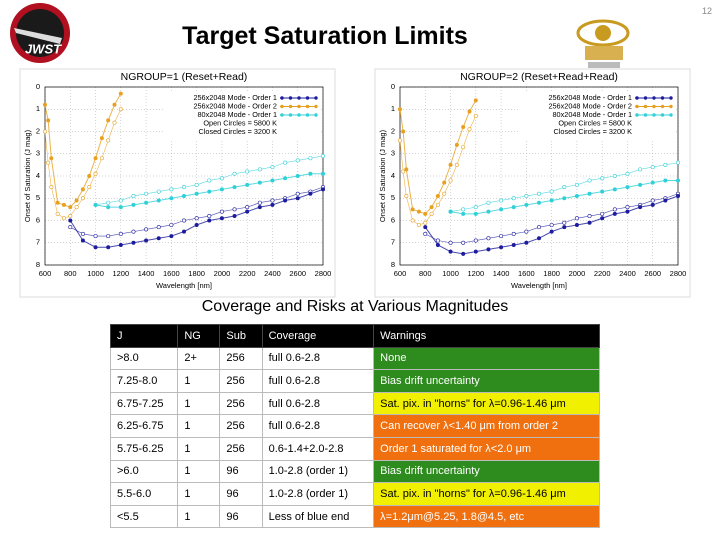 This screenshot has height=540, width=720. Describe the element at coordinates (438, 157) in the screenshot. I see `series-line` at that location.